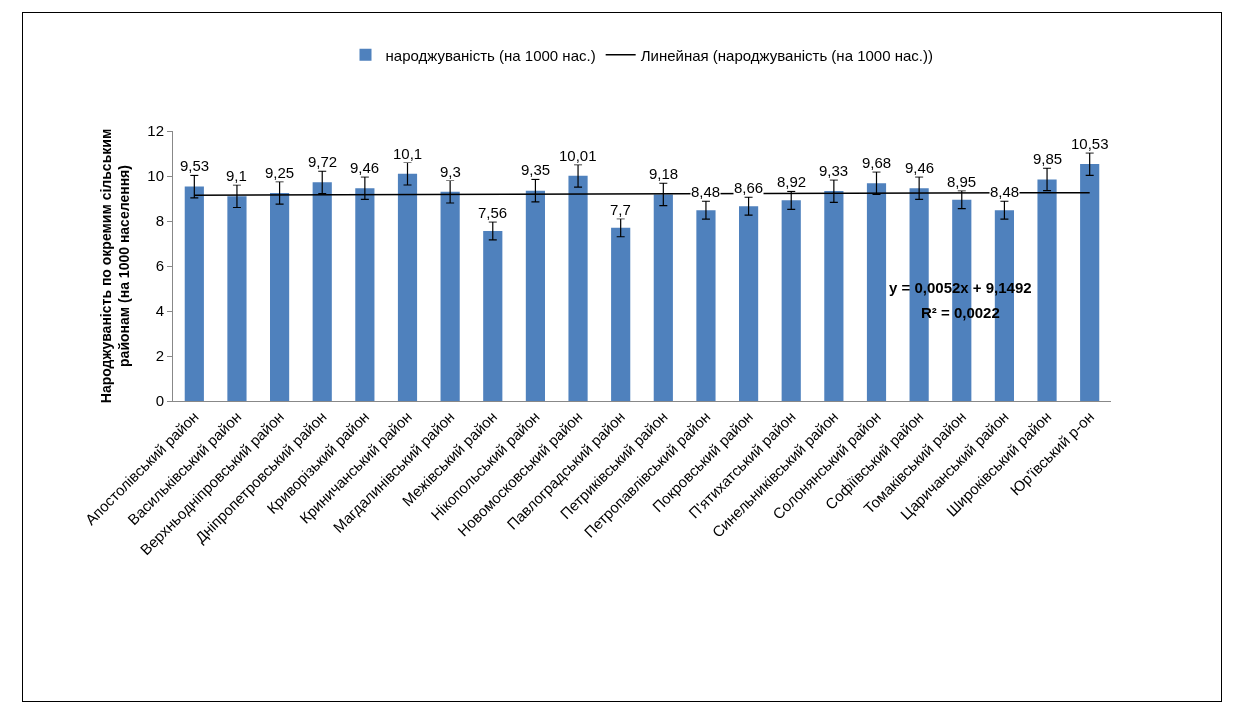  What do you see at coordinates (493, 212) in the screenshot?
I see `data-label: 7,56` at bounding box center [493, 212].